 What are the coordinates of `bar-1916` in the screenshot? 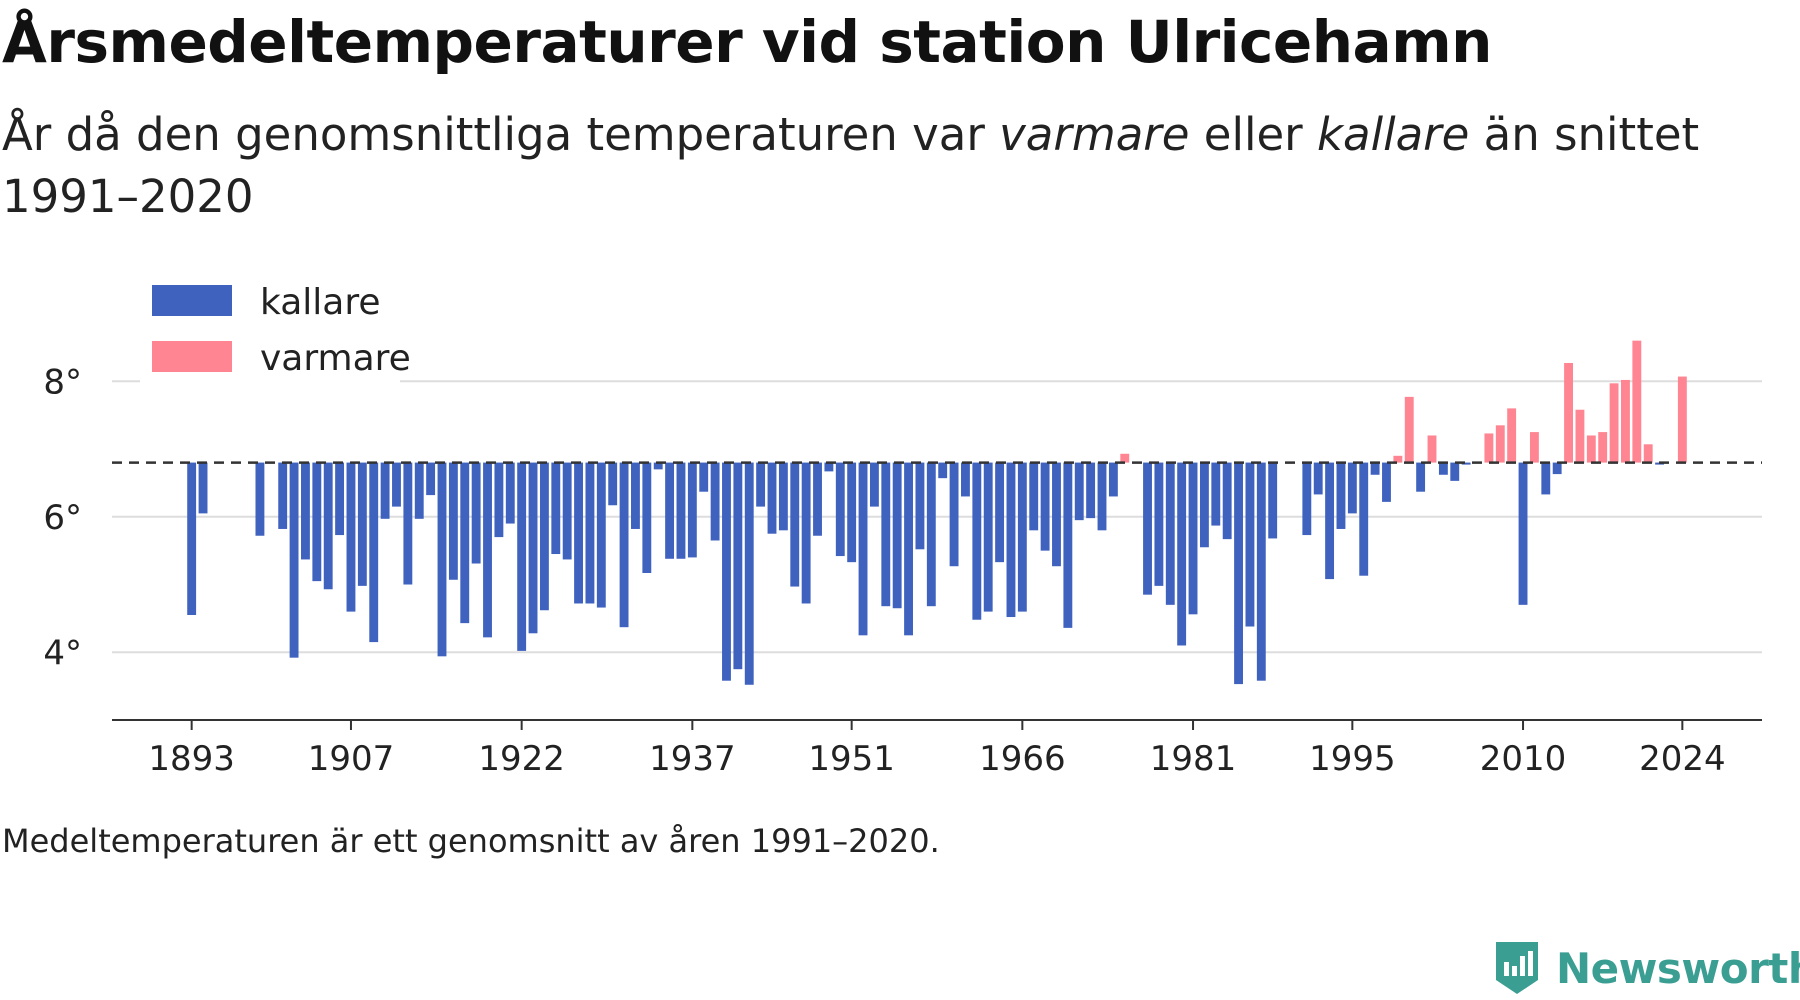 It's located at (453, 521).